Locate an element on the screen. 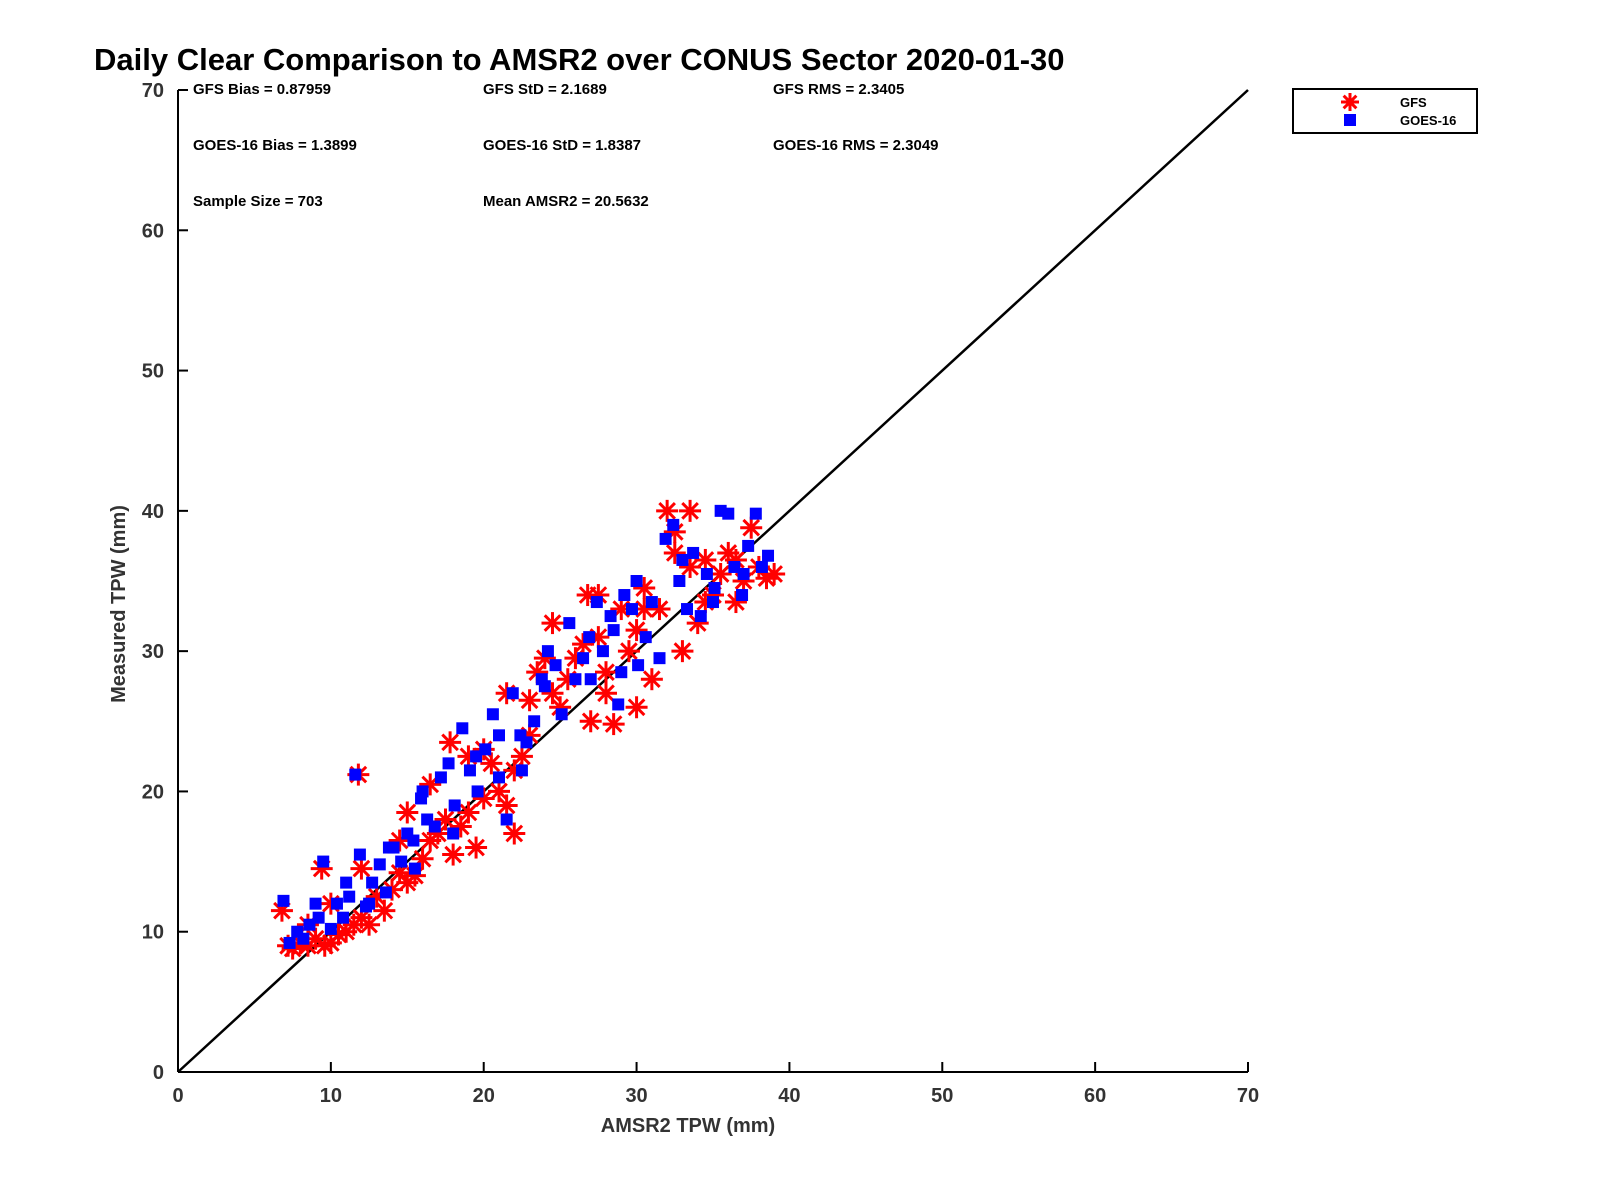 The height and width of the screenshot is (1200, 1600). x-axis-ticks: 0 10 20 30 40 50 60 70 is located at coordinates (715, 1084).